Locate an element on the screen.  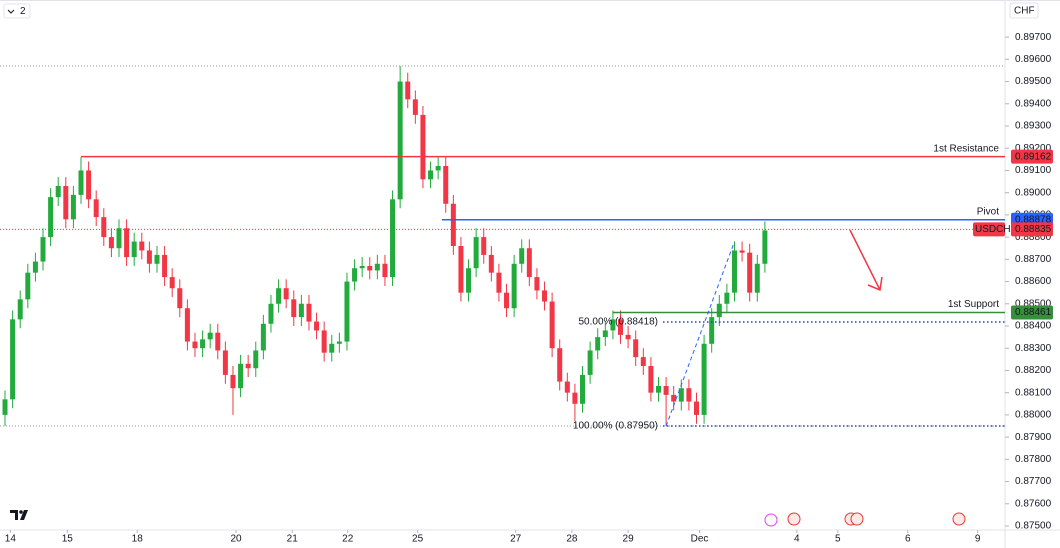
y-tick-label: 0.87500 is located at coordinates (1033, 526).